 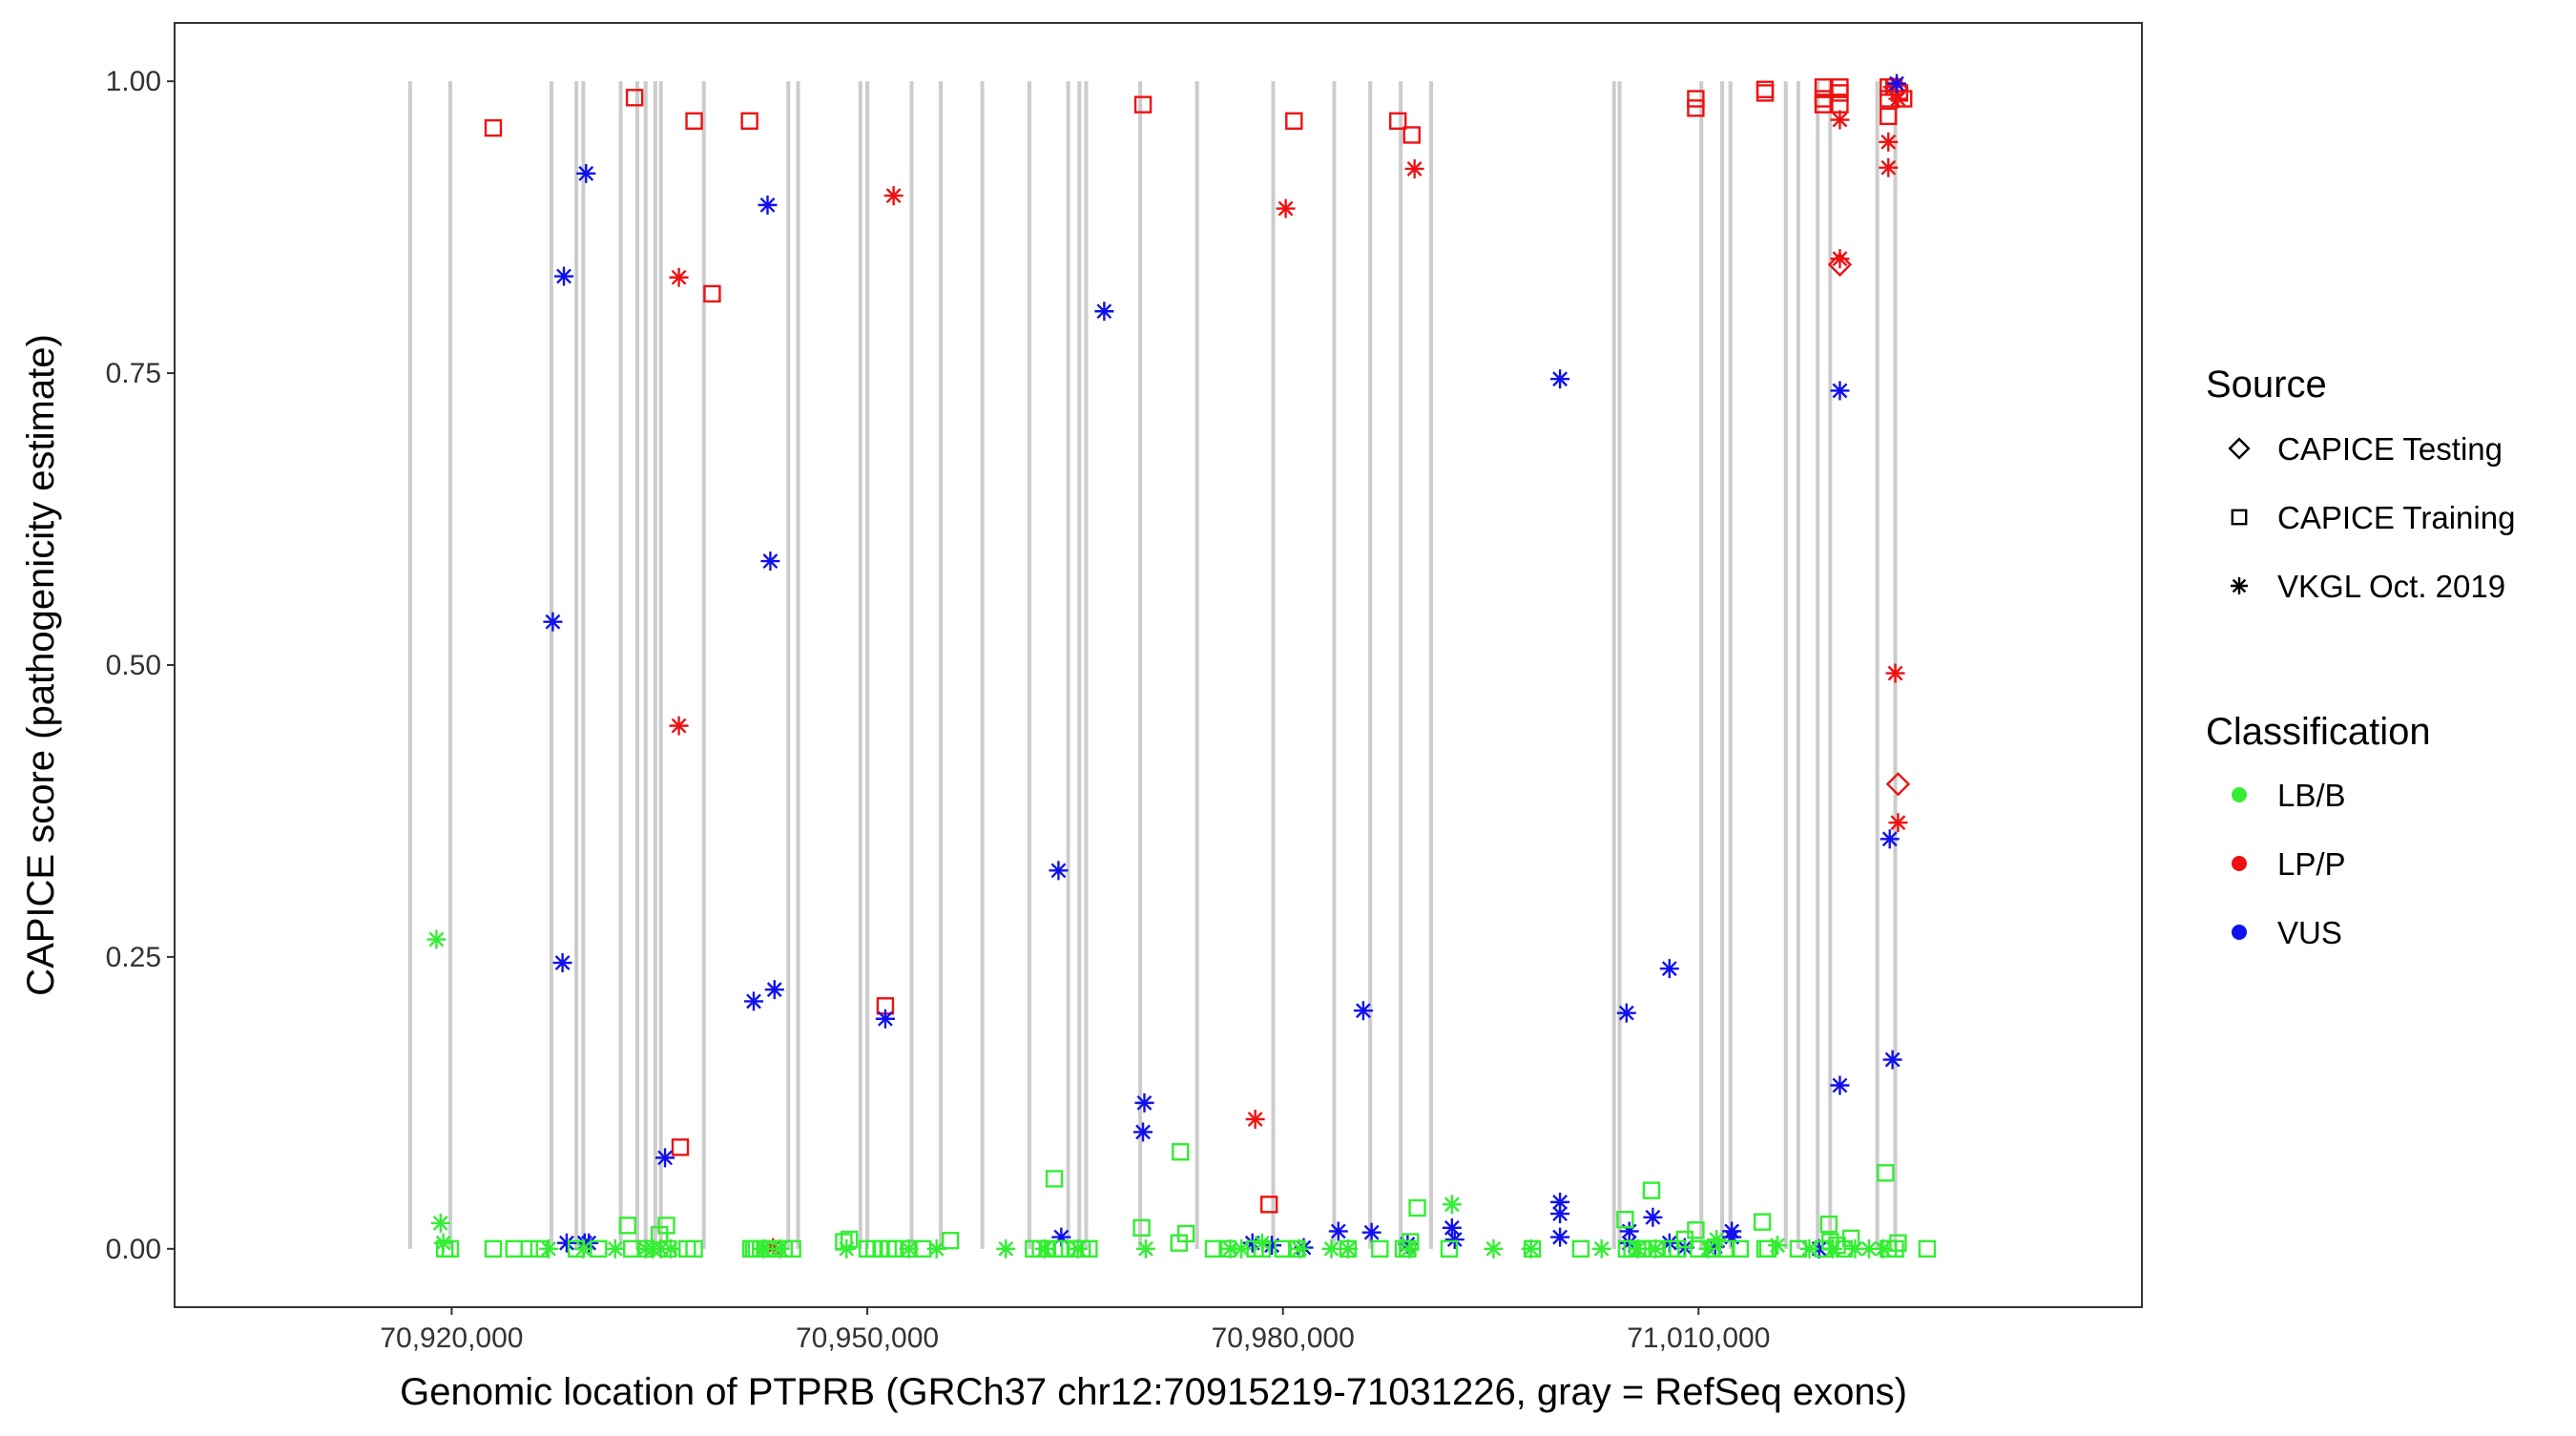 What do you see at coordinates (133, 665) in the screenshot?
I see `y-tick-label: 0.50` at bounding box center [133, 665].